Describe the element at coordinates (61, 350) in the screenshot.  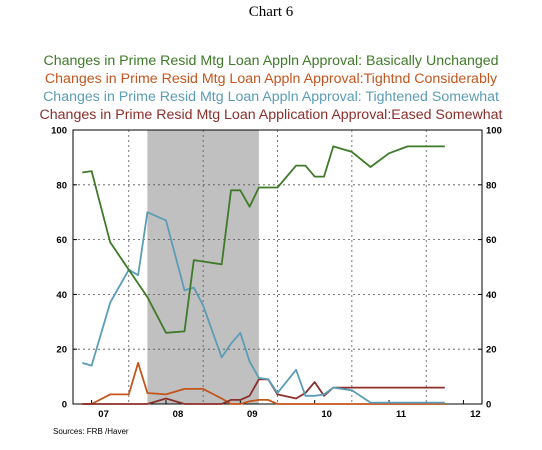
I see `y-tick-label-left: 20` at that location.